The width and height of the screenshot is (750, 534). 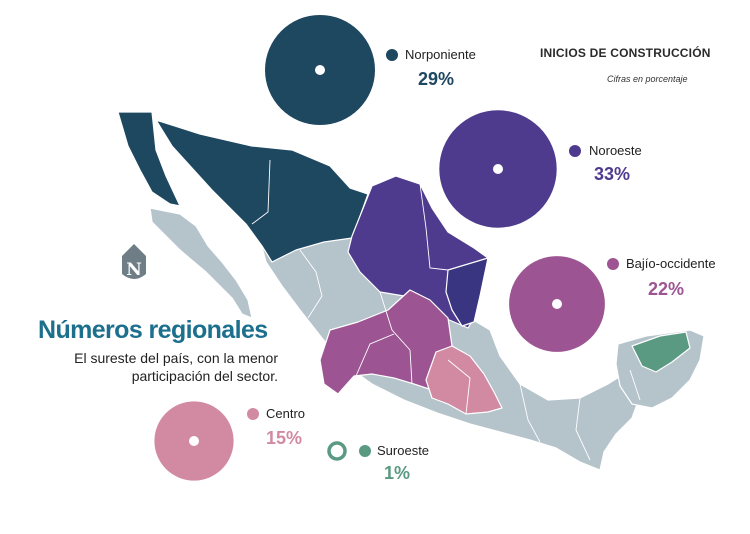 I want to click on noroeste-percent: 33%, so click(x=612, y=174).